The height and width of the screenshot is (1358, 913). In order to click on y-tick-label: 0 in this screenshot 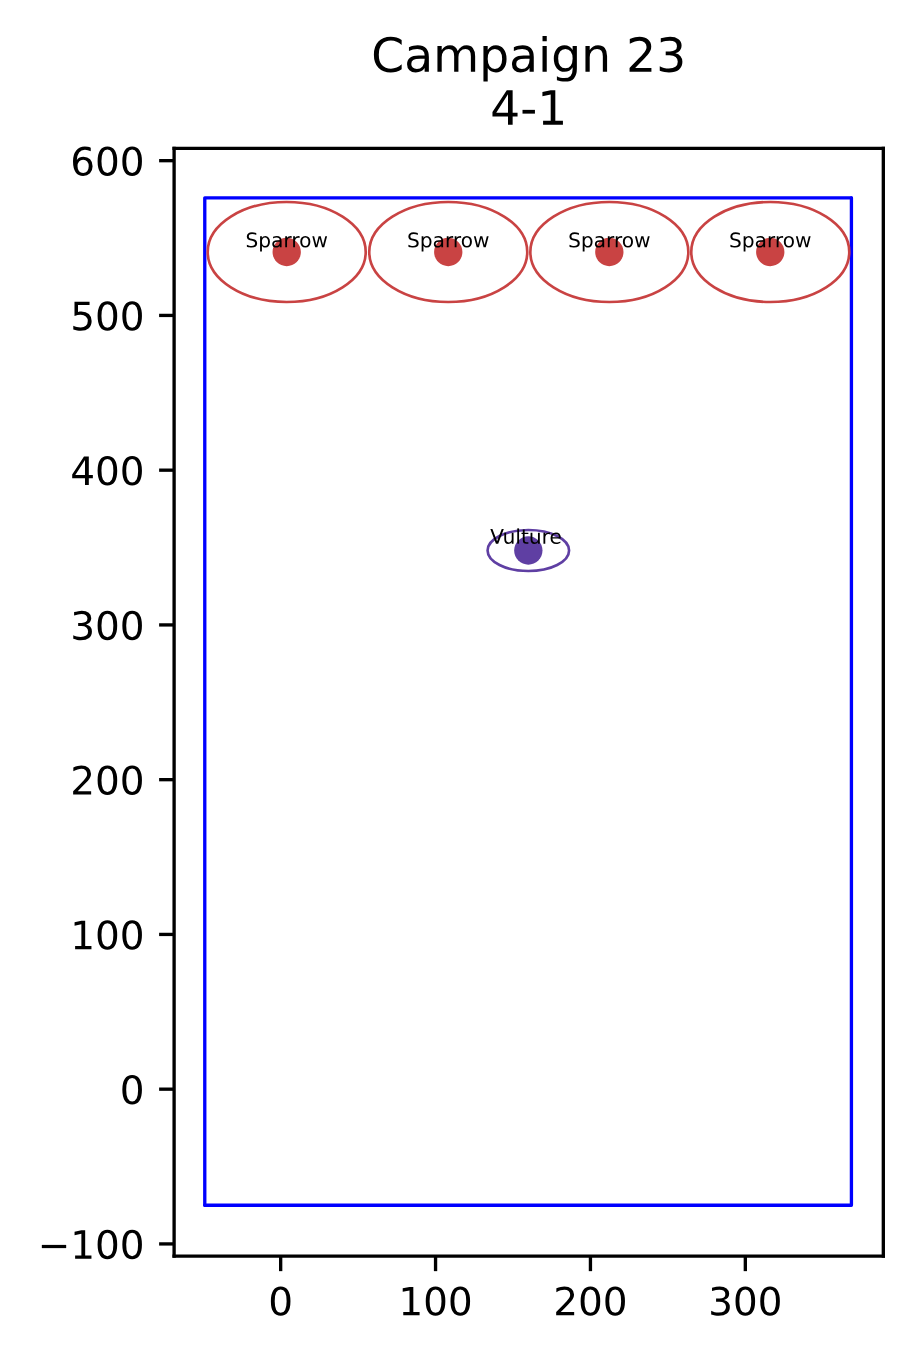, I will do `click(132, 1090)`.